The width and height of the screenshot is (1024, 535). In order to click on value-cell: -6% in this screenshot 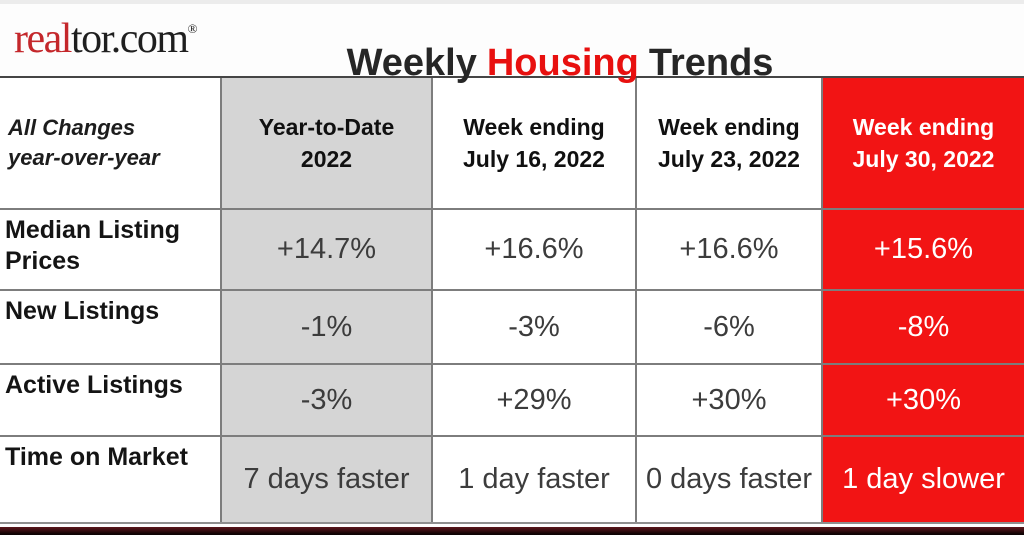, I will do `click(729, 327)`.